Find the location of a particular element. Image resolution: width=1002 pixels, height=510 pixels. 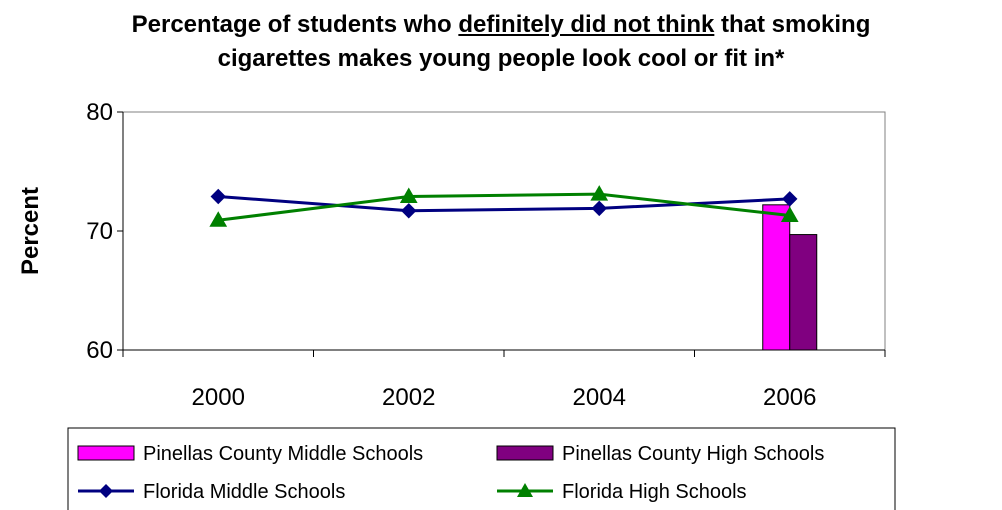

bar-pinellas-county-middle-schools-2006 is located at coordinates (776, 277).